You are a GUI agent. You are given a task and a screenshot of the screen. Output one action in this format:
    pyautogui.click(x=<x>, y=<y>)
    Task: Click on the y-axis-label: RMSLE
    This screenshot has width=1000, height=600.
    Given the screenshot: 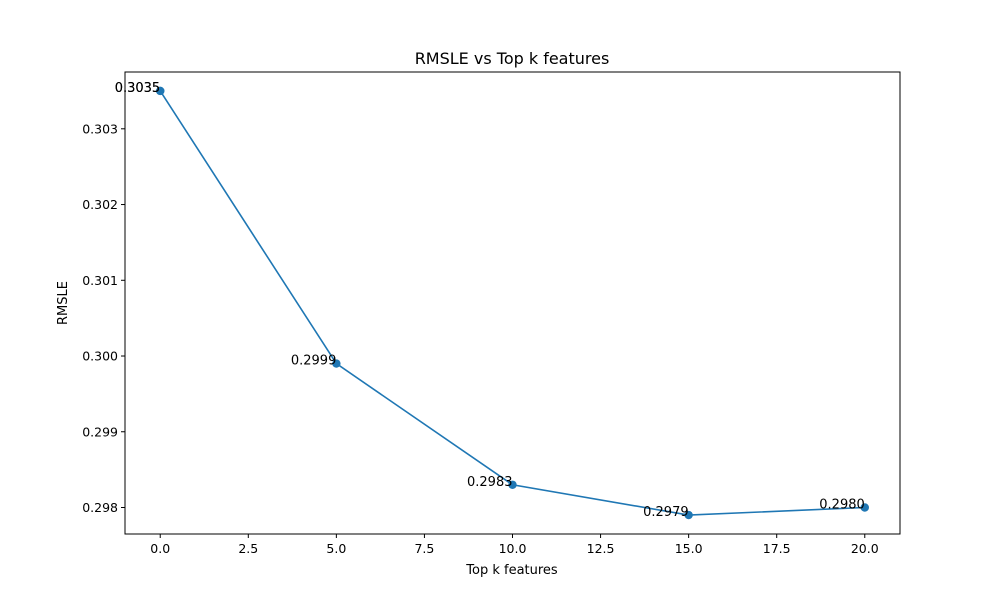 What is the action you would take?
    pyautogui.click(x=63, y=303)
    